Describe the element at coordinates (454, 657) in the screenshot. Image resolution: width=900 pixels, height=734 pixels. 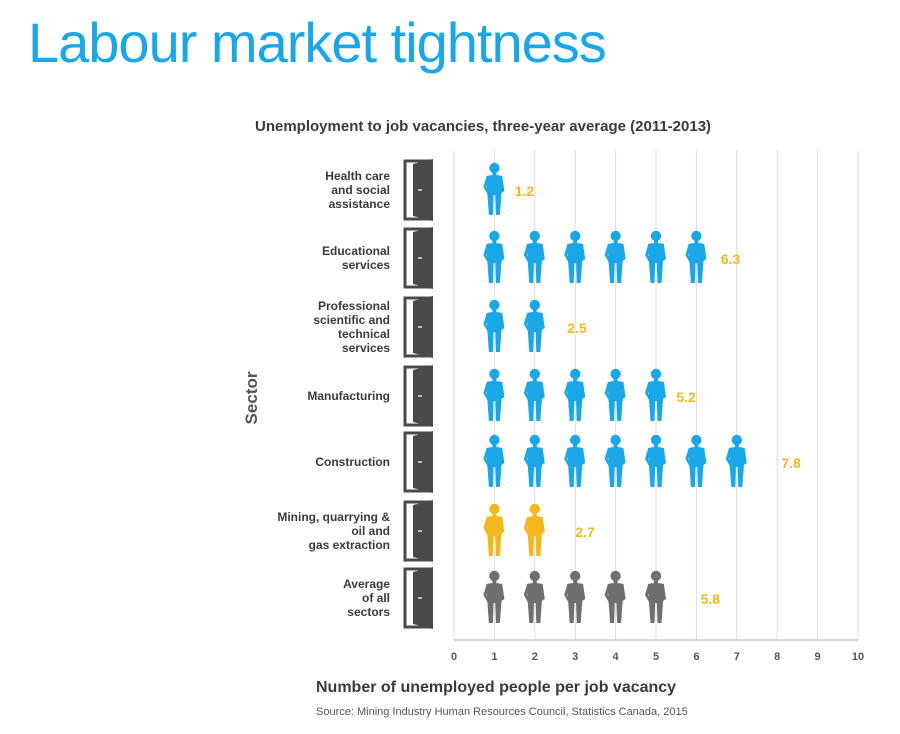
I see `x-tick-label: 0` at that location.